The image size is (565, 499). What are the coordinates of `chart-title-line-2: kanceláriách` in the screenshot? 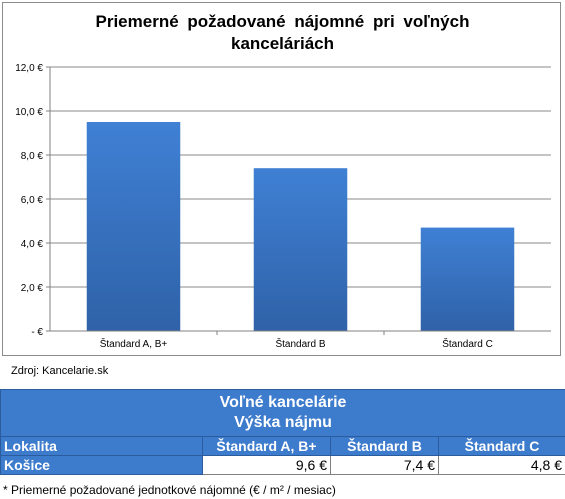 It's located at (282, 43).